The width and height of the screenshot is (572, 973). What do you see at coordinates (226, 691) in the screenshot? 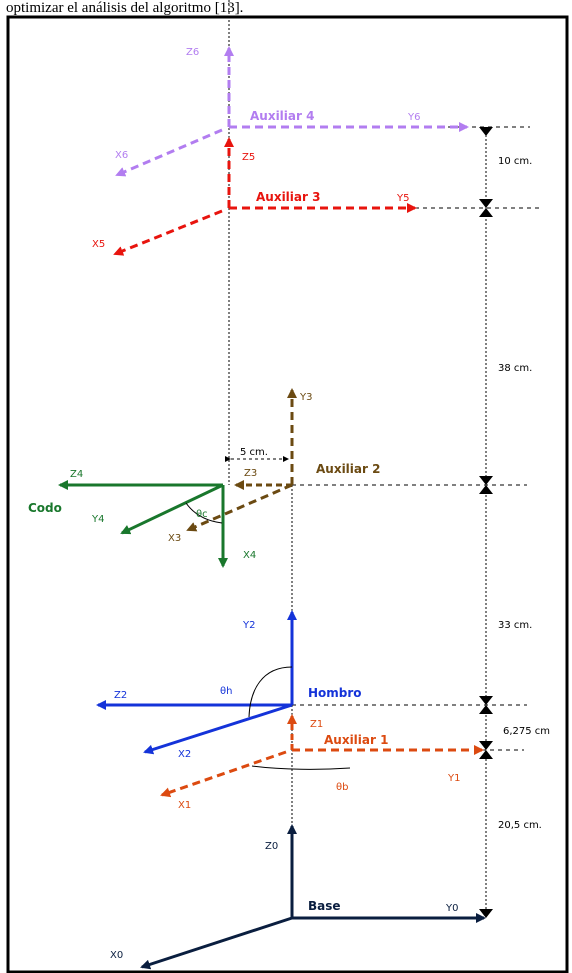
I see `hombro-angle-label: θh` at bounding box center [226, 691].